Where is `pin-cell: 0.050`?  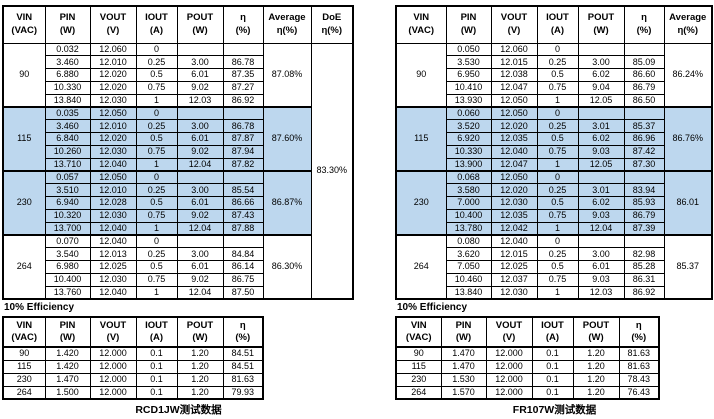 pin-cell: 0.050 is located at coordinates (468, 49).